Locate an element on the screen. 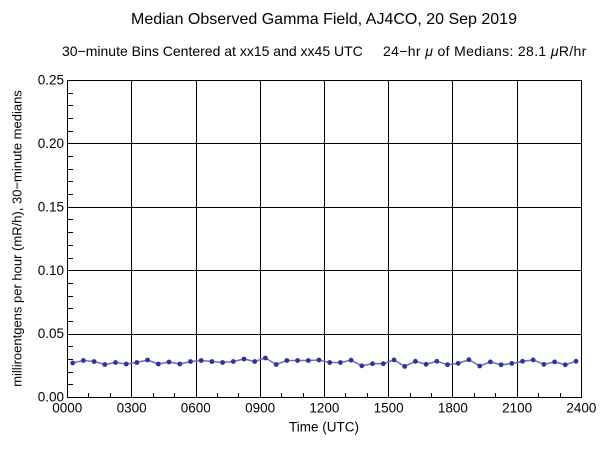 This screenshot has width=600, height=457. svg-text: Time (UTC) is located at coordinates (324, 426).